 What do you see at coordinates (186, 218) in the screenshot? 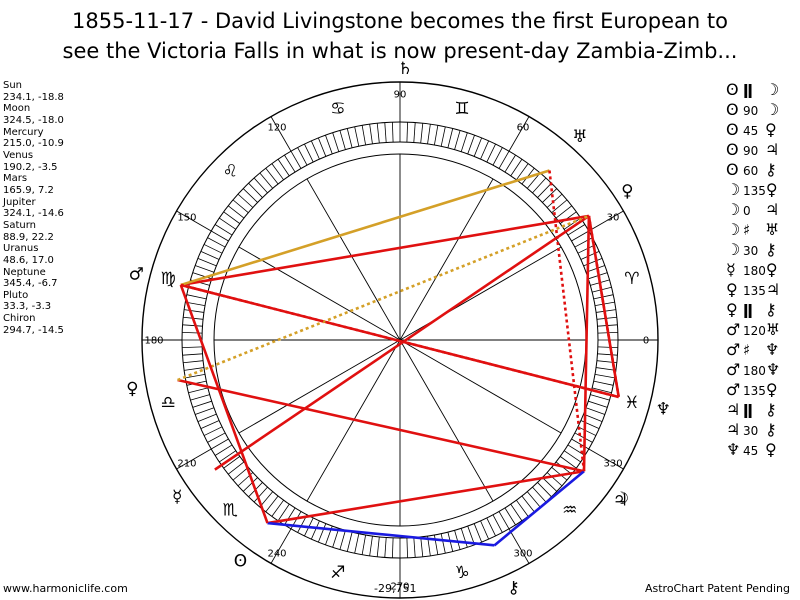
I see `degree-label: 150` at bounding box center [186, 218].